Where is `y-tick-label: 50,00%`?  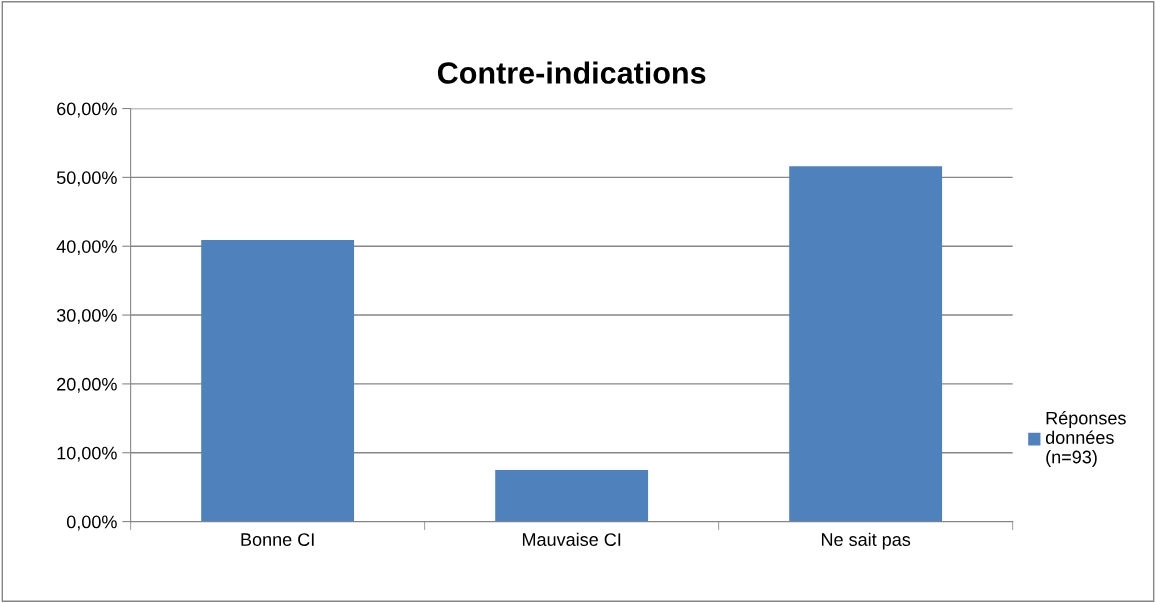
y-tick-label: 50,00% is located at coordinates (86, 179).